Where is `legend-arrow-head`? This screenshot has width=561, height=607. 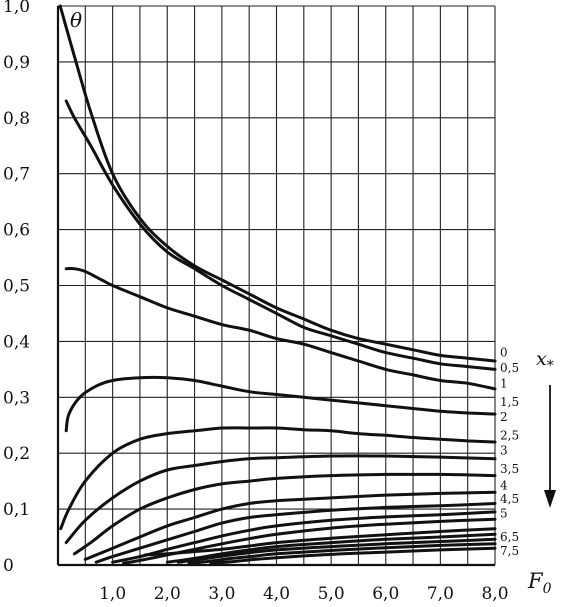 legend-arrow-head is located at coordinates (550, 499).